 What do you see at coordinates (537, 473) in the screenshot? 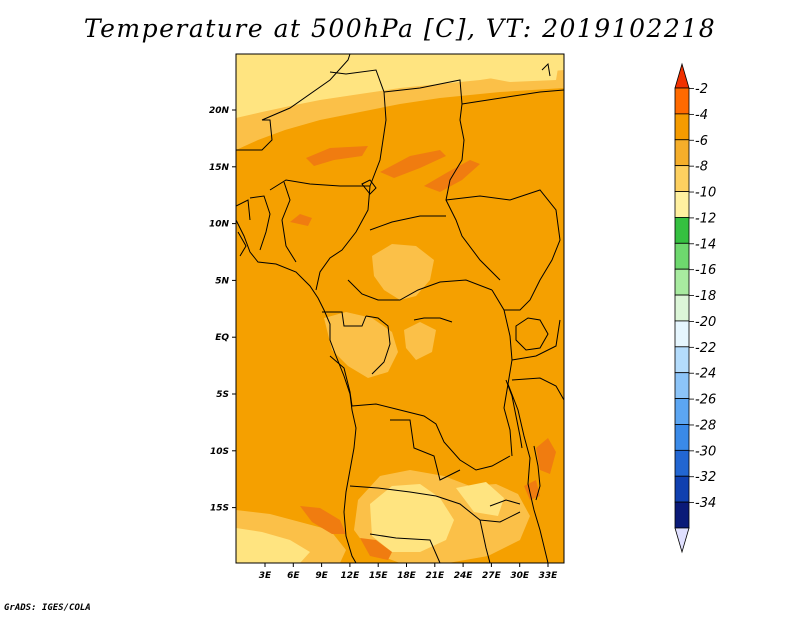
I see `lake-malawi` at bounding box center [537, 473].